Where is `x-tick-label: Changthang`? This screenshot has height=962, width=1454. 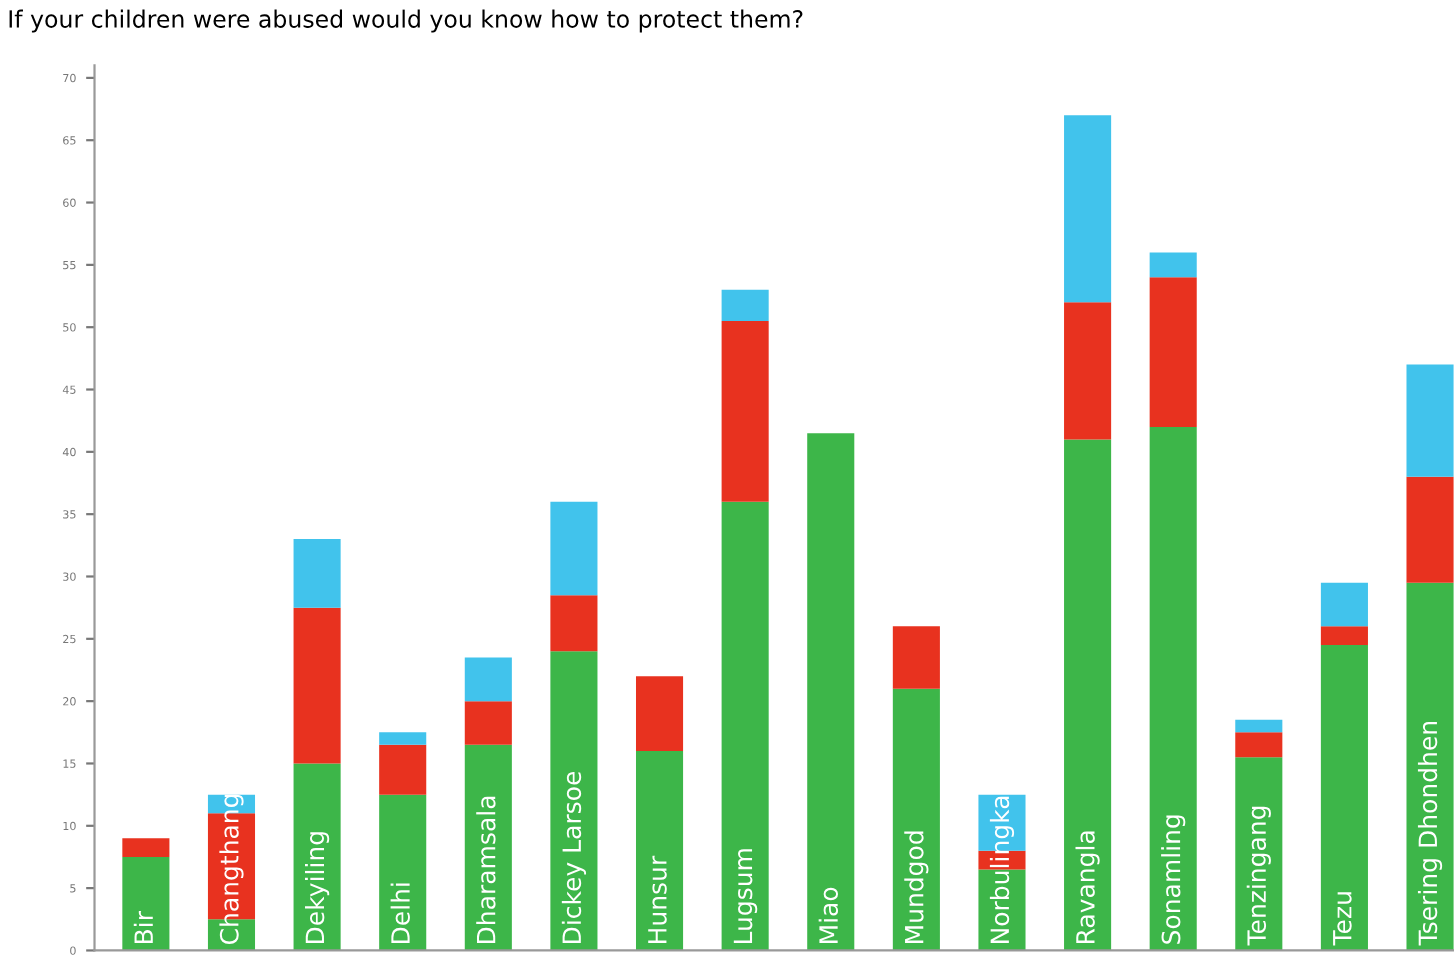
x-tick-label: Changthang is located at coordinates (231, 869).